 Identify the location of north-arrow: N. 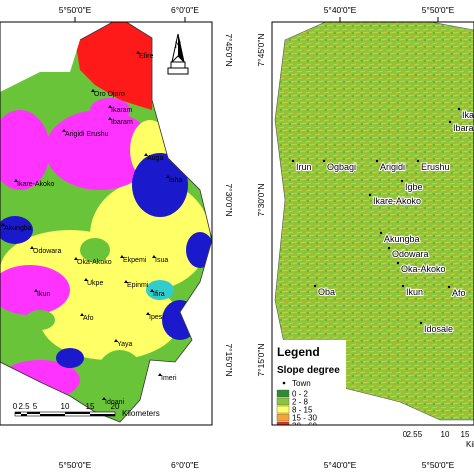
(178, 54).